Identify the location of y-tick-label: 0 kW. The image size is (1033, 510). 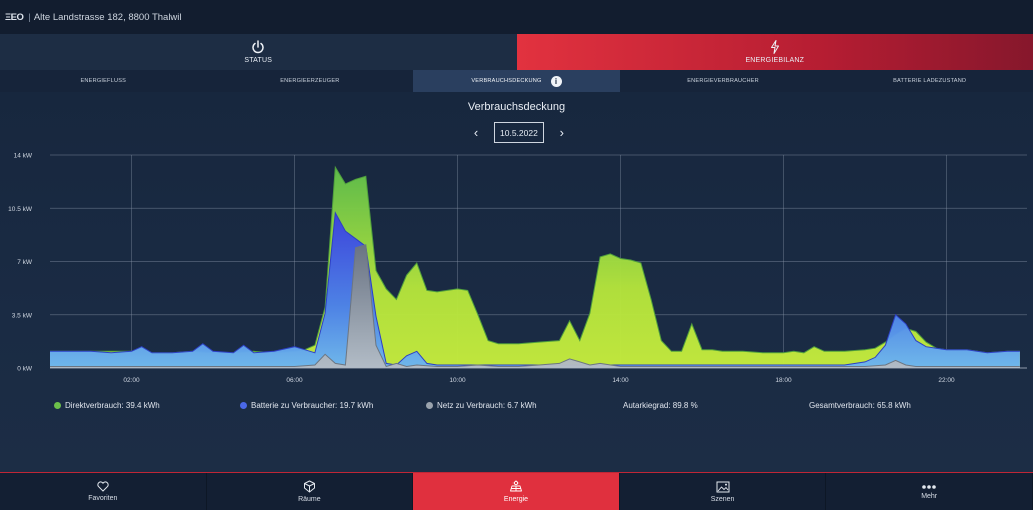
(25, 369).